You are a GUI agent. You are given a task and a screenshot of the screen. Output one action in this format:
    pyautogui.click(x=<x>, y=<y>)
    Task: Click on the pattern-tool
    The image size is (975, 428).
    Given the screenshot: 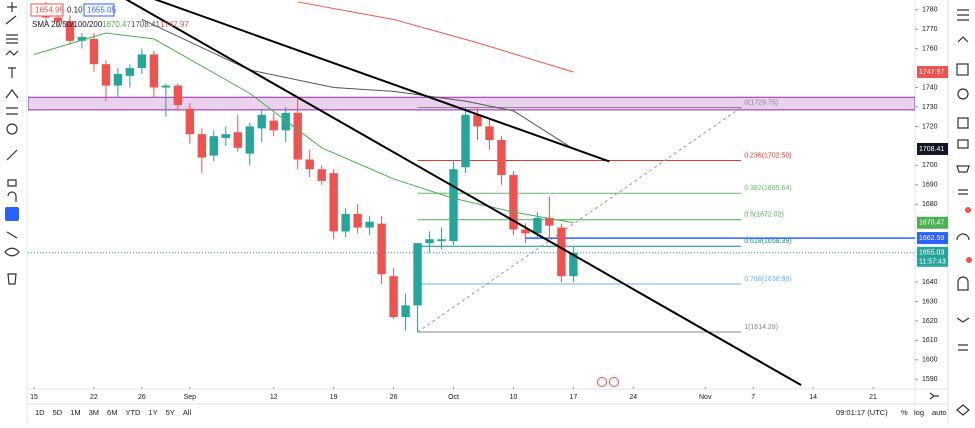 What is the action you would take?
    pyautogui.click(x=12, y=53)
    